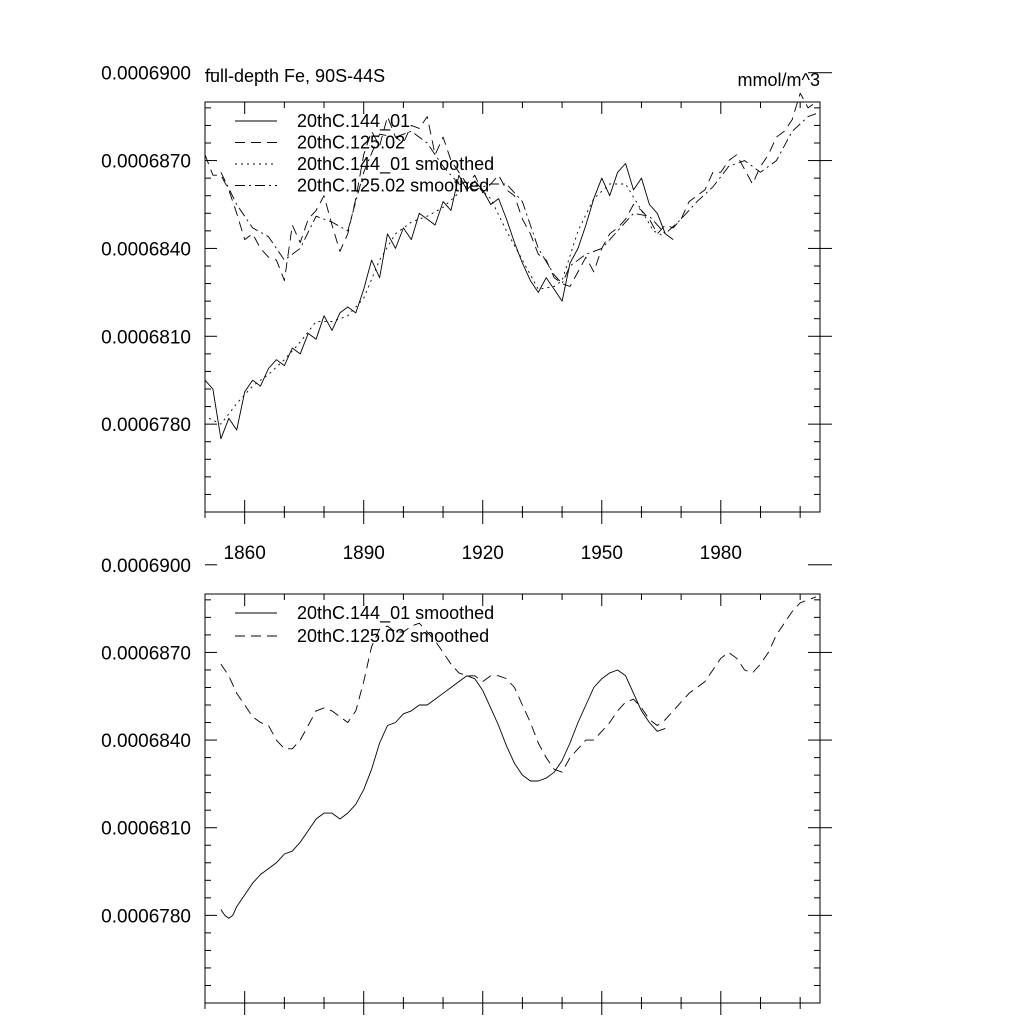 This screenshot has height=1024, width=1024. What do you see at coordinates (602, 553) in the screenshot?
I see `x-tick-label: 1950` at bounding box center [602, 553].